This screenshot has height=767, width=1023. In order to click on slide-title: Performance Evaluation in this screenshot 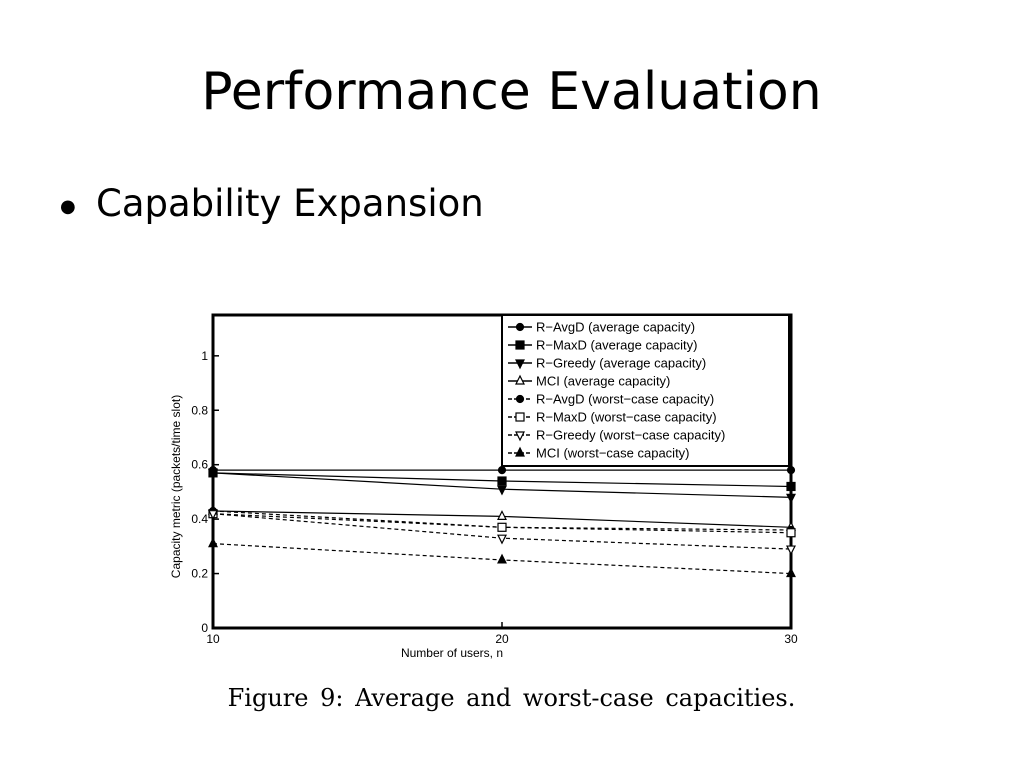, I will do `click(511, 92)`.